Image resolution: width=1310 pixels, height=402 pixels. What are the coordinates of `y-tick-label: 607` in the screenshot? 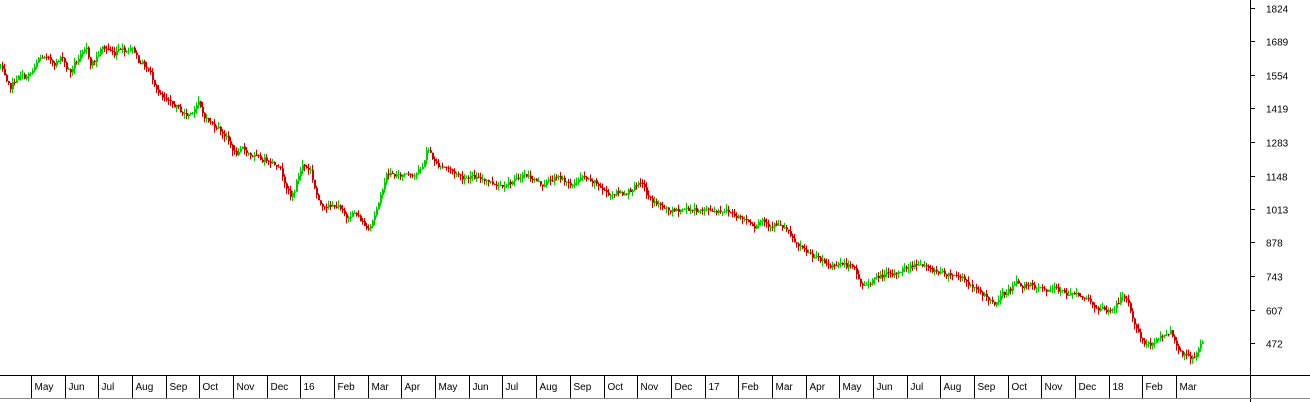 It's located at (1274, 312).